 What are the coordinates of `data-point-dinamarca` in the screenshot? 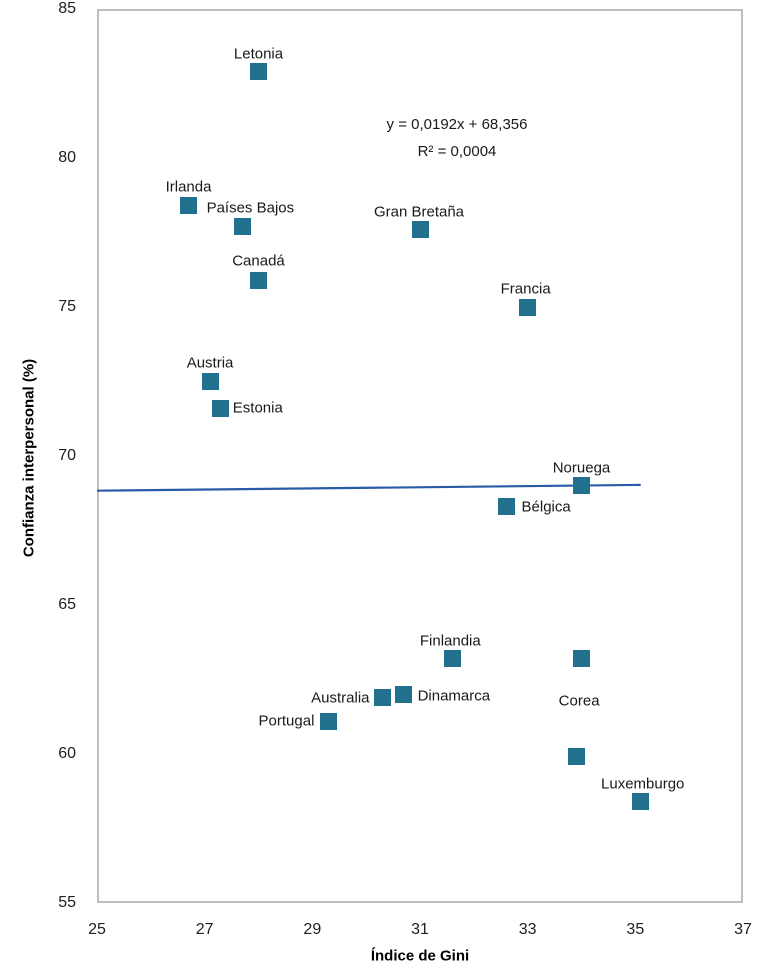 It's located at (404, 694).